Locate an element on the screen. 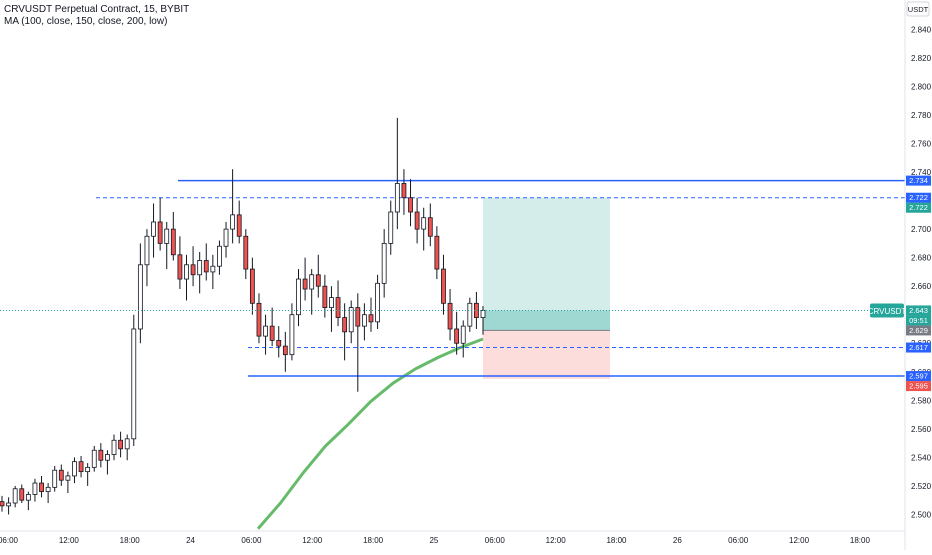 The image size is (932, 555). price-label-text: 2.597 is located at coordinates (918, 376).